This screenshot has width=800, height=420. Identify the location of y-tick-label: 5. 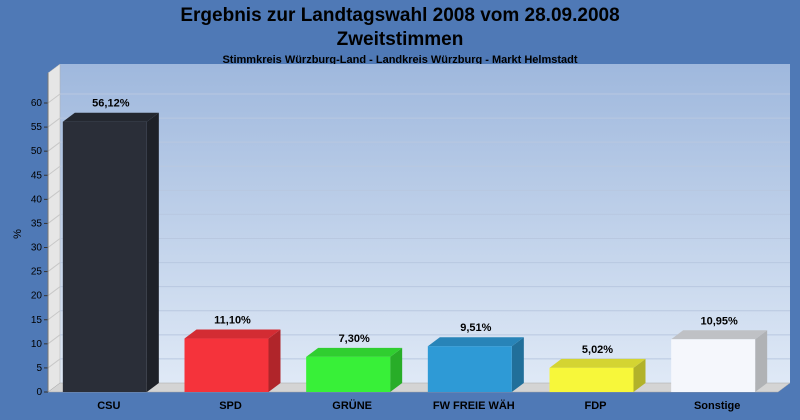
(39, 368).